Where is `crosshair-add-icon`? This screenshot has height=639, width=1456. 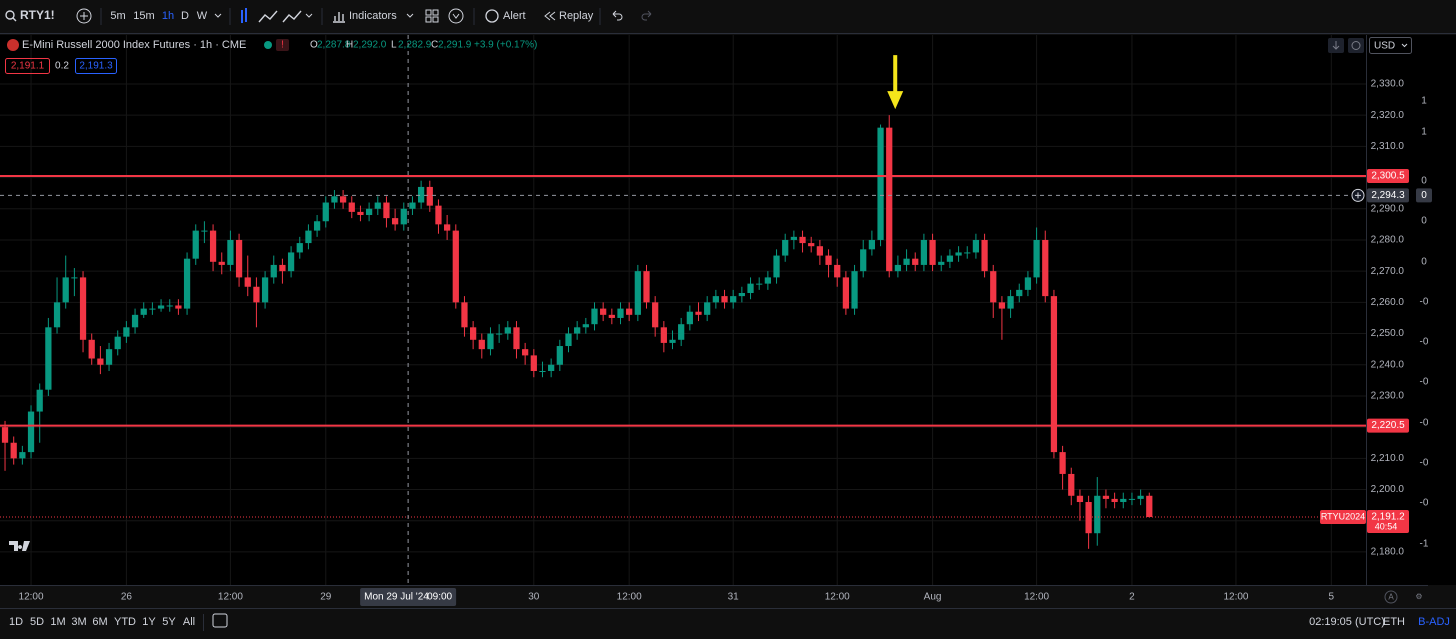 crosshair-add-icon is located at coordinates (1358, 195).